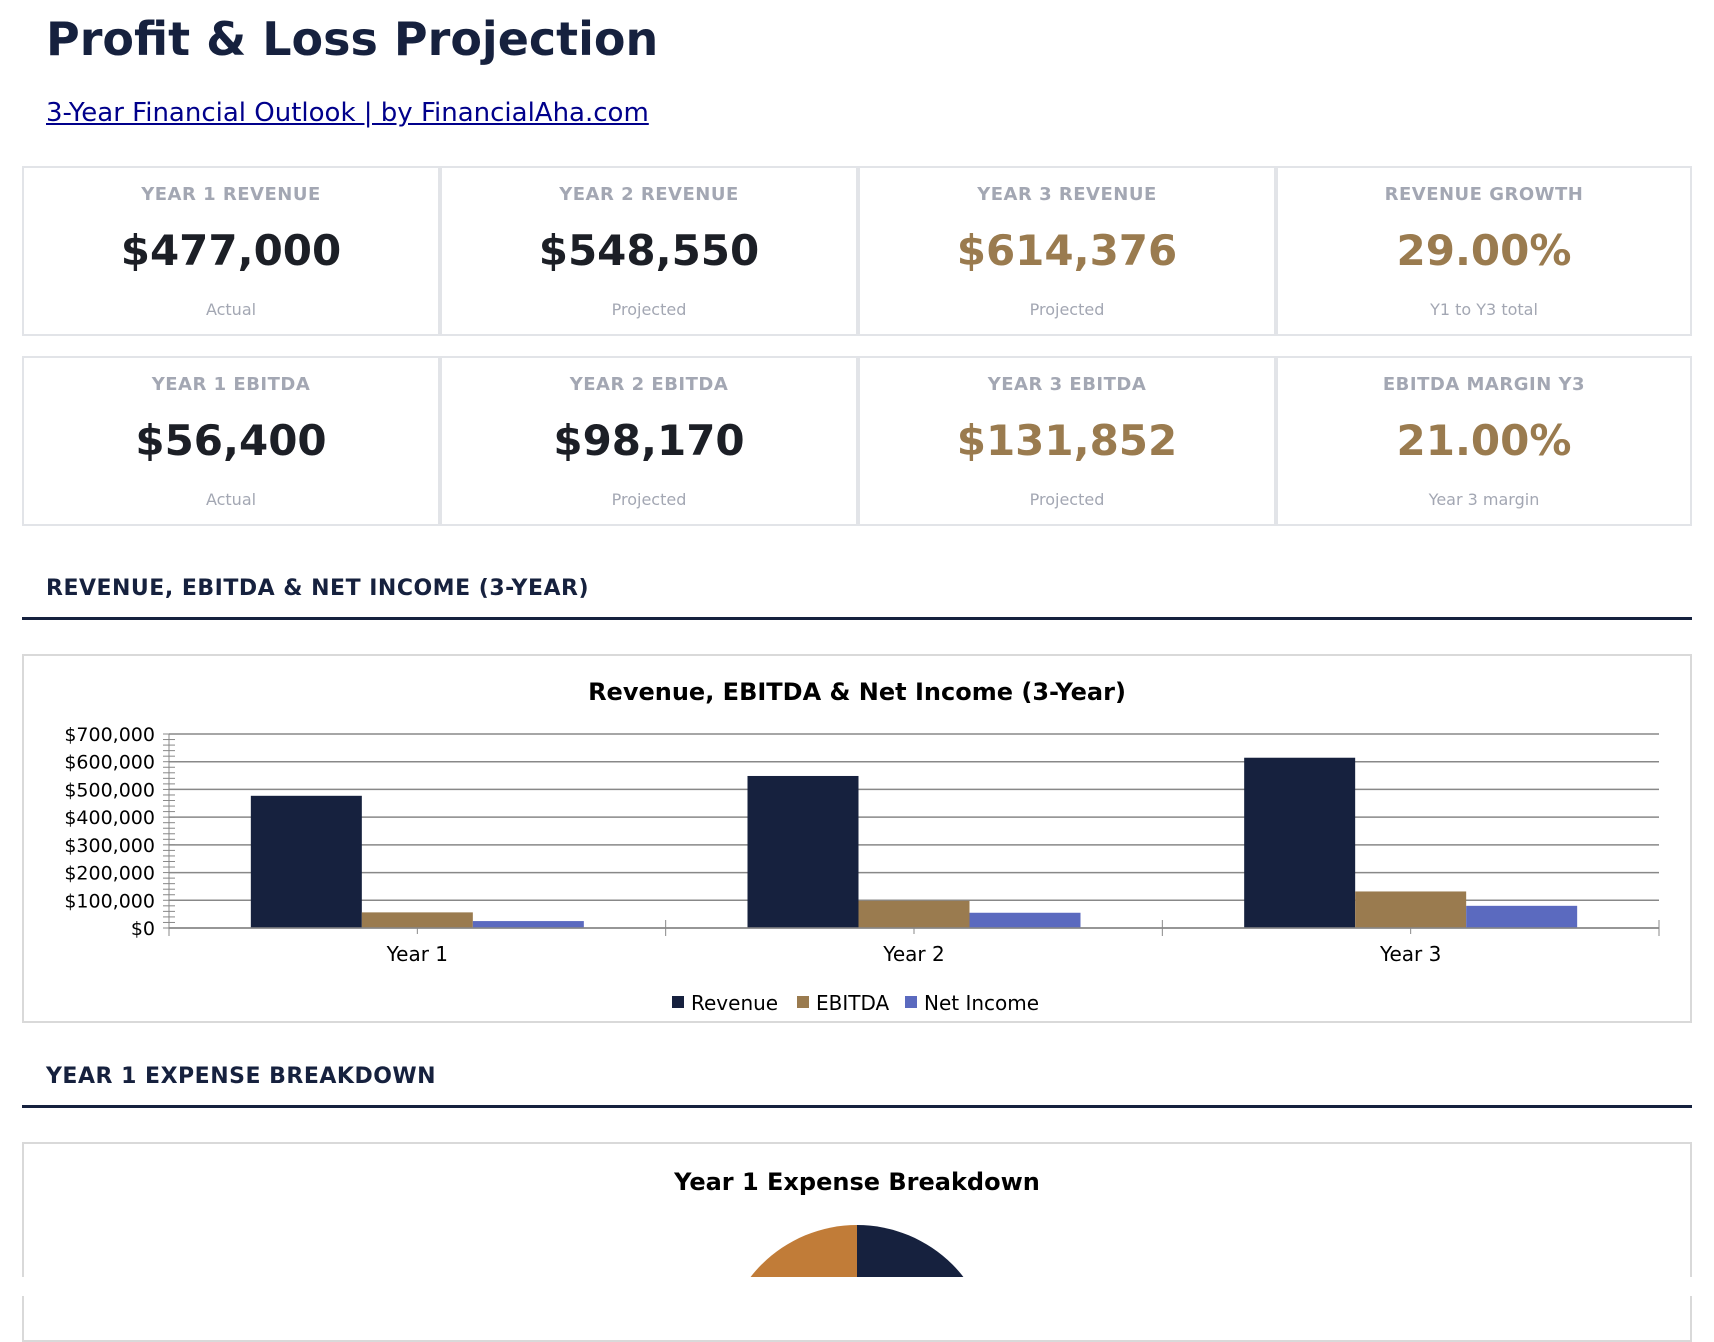  I want to click on y-tick-label: $0, so click(143, 929).